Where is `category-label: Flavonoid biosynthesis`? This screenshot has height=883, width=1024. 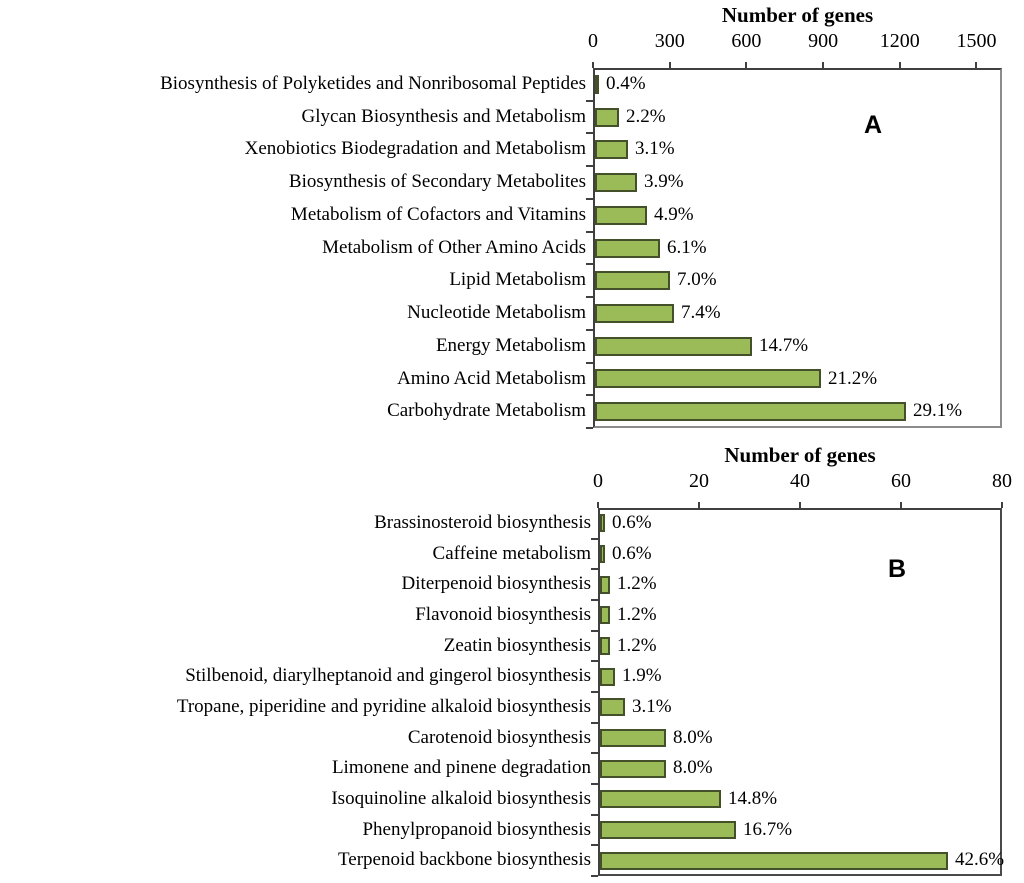
category-label: Flavonoid biosynthesis is located at coordinates (503, 614).